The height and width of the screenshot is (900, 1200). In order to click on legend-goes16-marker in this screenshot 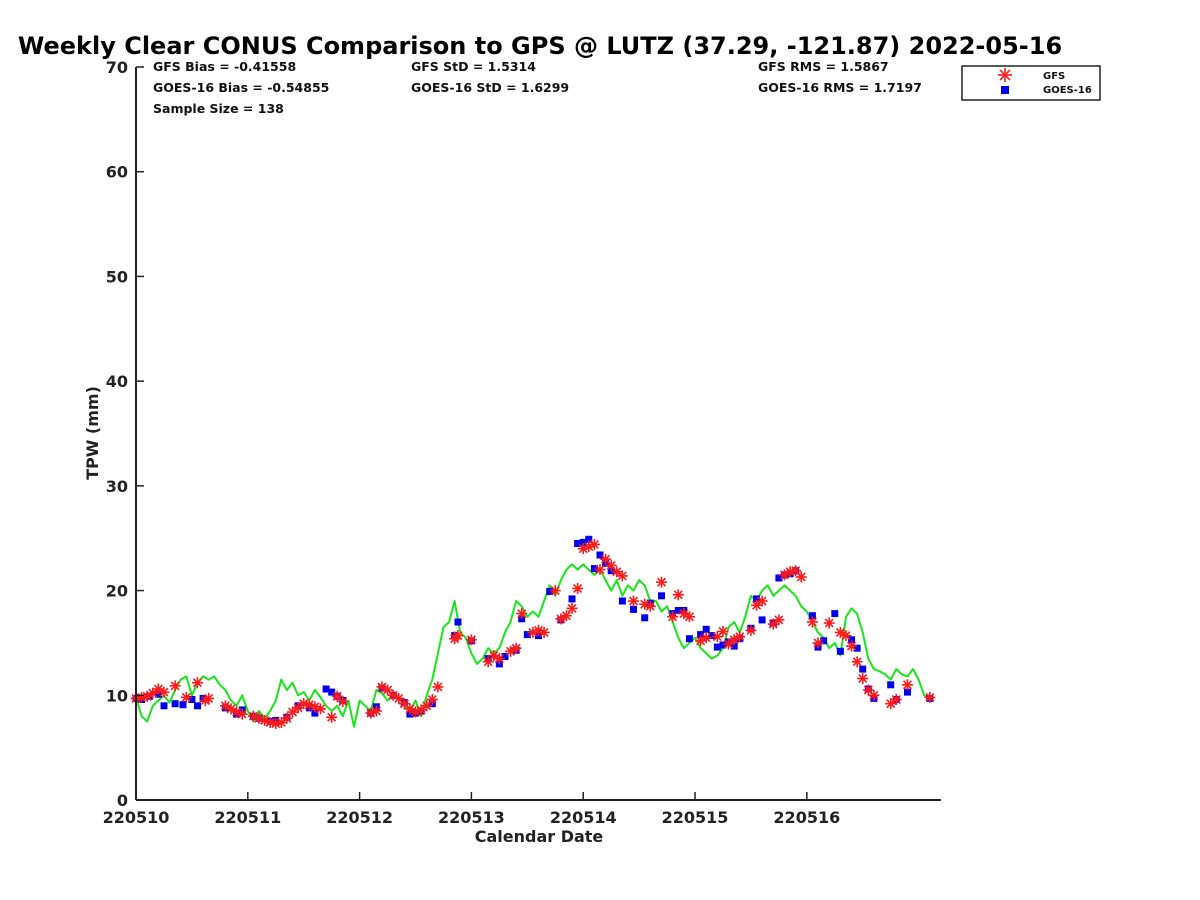, I will do `click(1005, 90)`.